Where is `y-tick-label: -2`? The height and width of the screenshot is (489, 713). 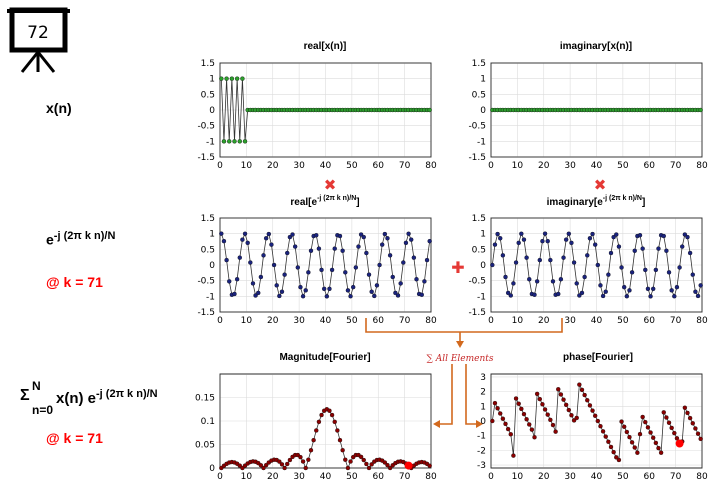
y-tick-label: -2 is located at coordinates (481, 451).